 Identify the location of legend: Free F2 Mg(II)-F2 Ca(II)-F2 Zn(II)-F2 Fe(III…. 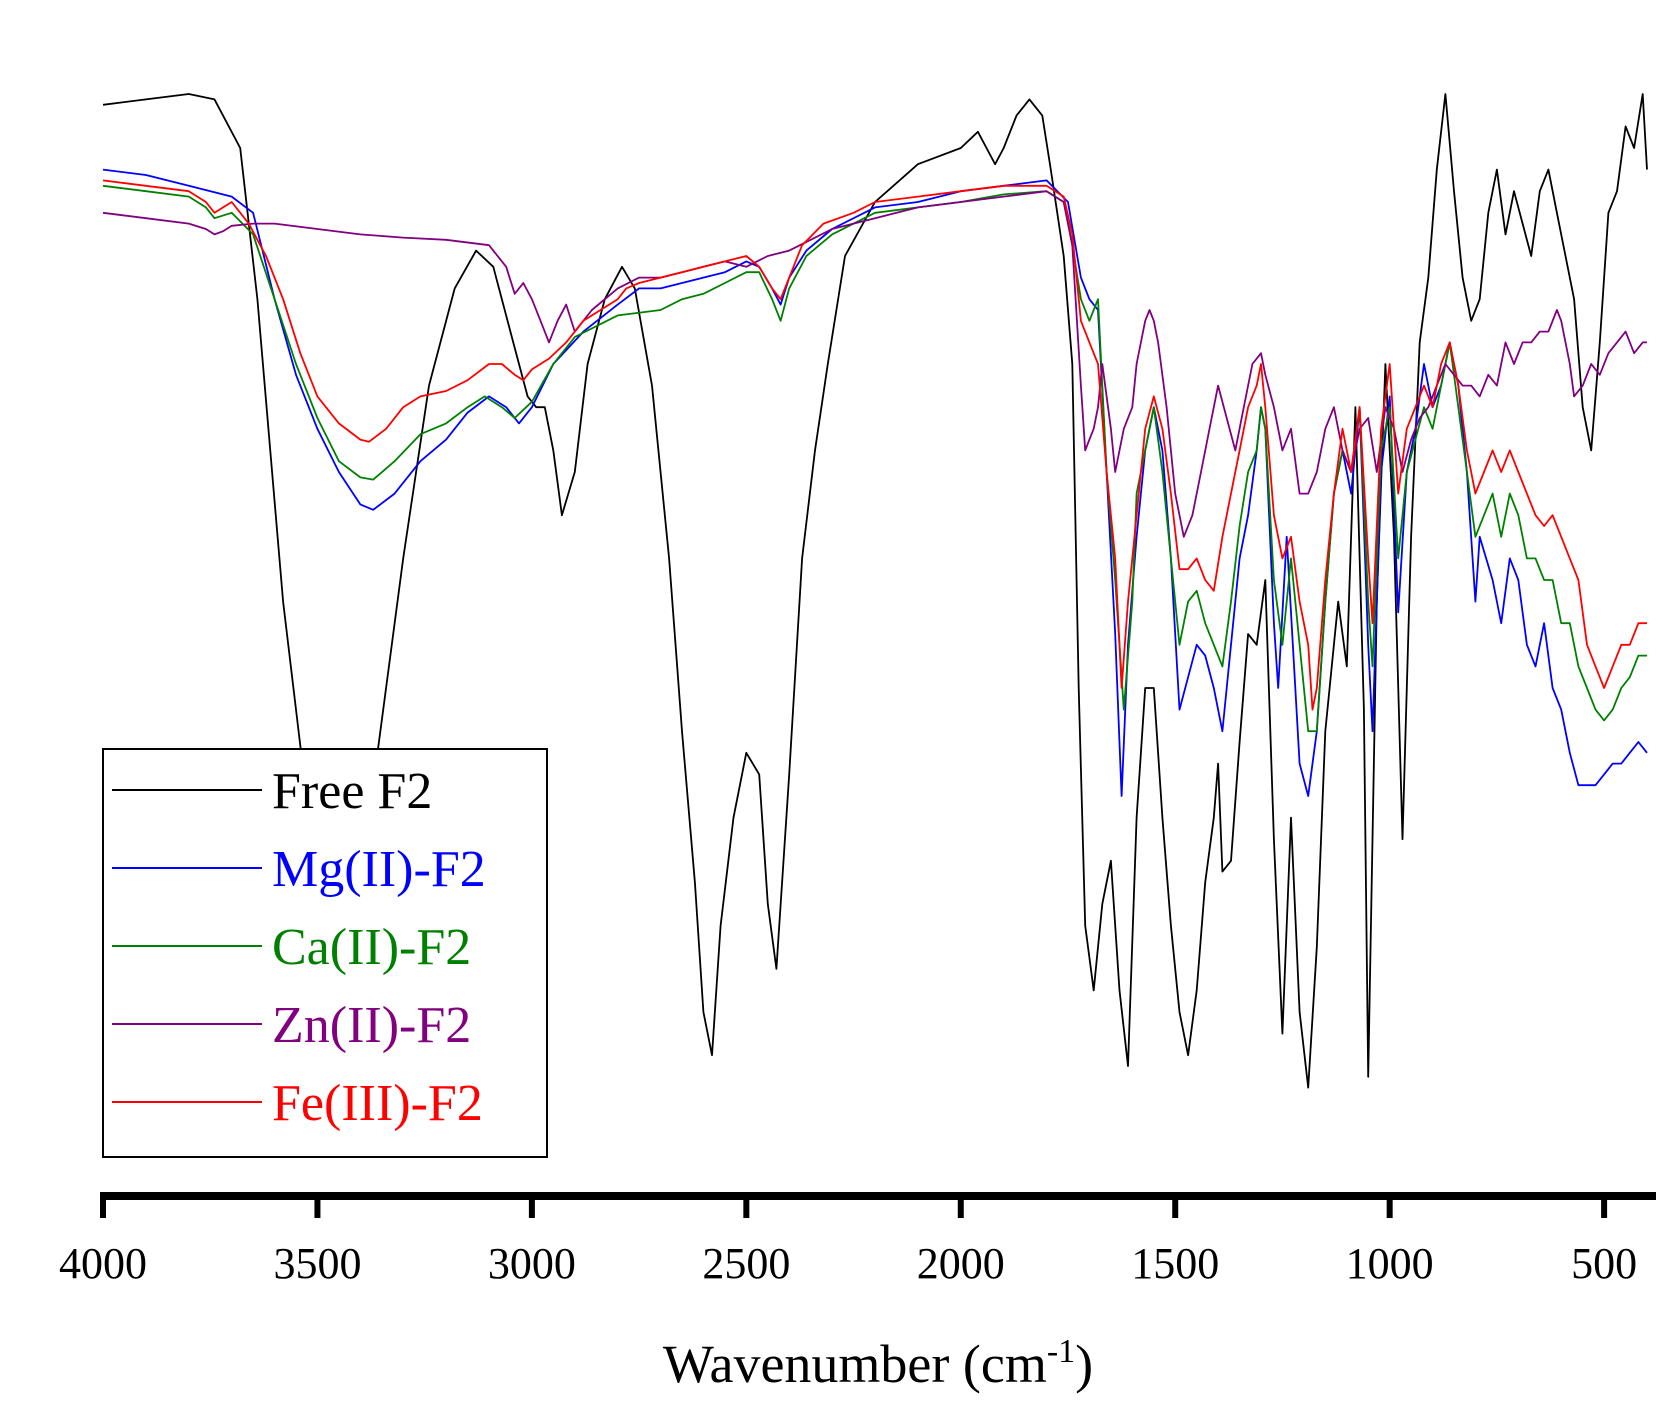
(325, 953).